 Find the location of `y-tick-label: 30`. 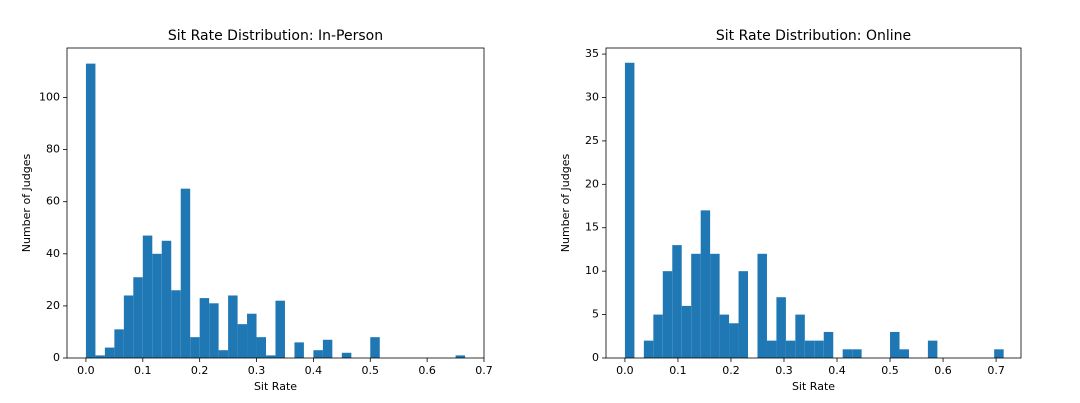

y-tick-label: 30 is located at coordinates (592, 96).